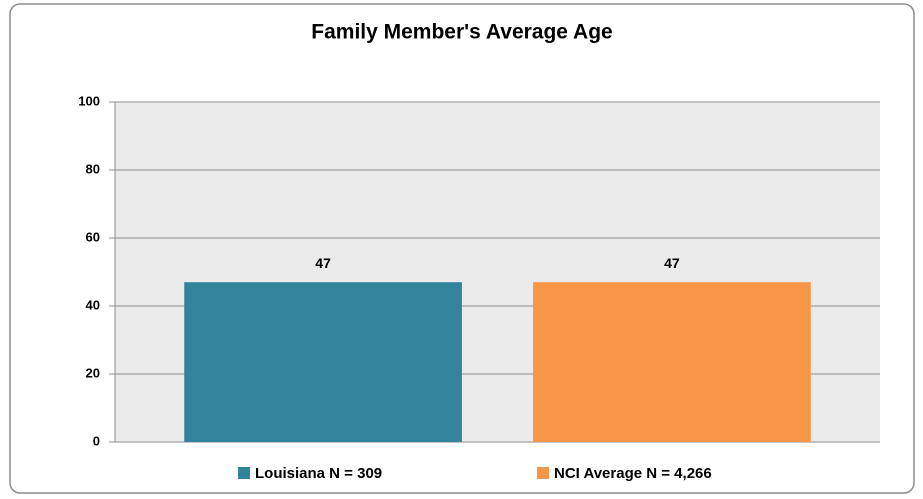 This screenshot has width=923, height=499. What do you see at coordinates (93, 236) in the screenshot?
I see `y-tick-label: 60` at bounding box center [93, 236].